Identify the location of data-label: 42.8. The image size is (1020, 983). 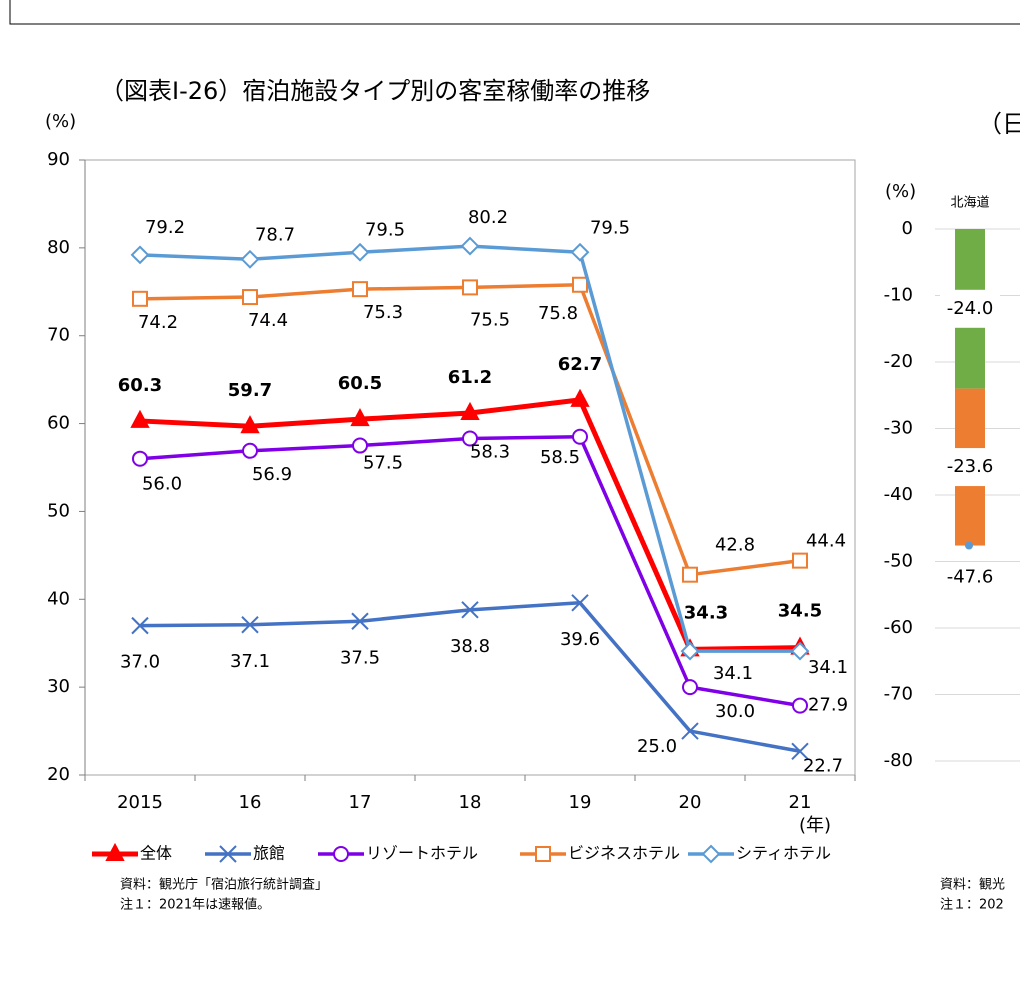
(735, 545).